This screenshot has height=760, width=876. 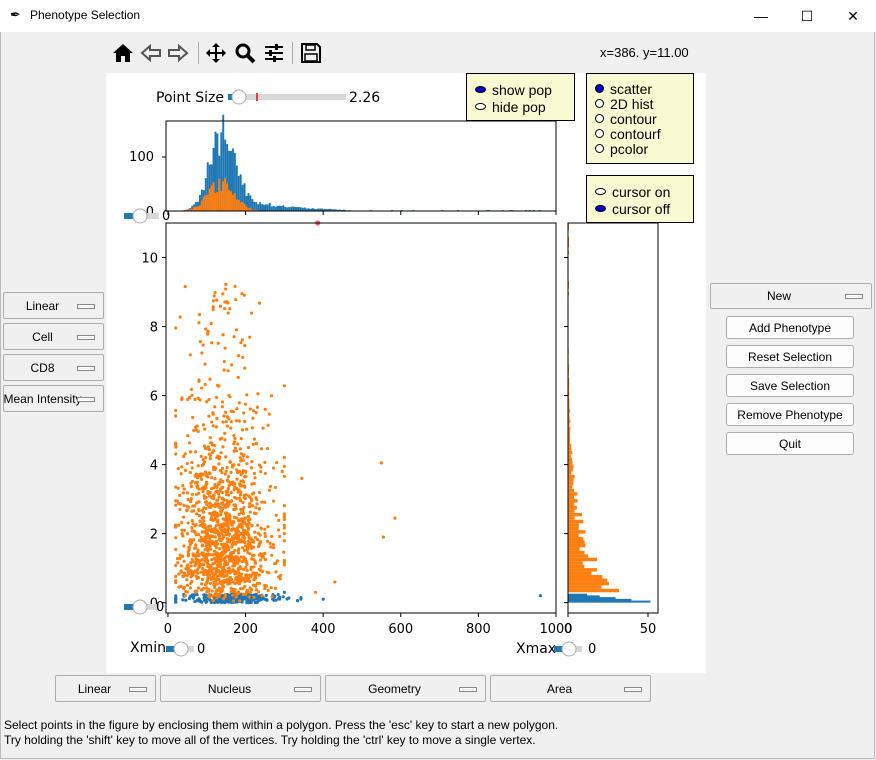 I want to click on point-size-handle, so click(x=239, y=97).